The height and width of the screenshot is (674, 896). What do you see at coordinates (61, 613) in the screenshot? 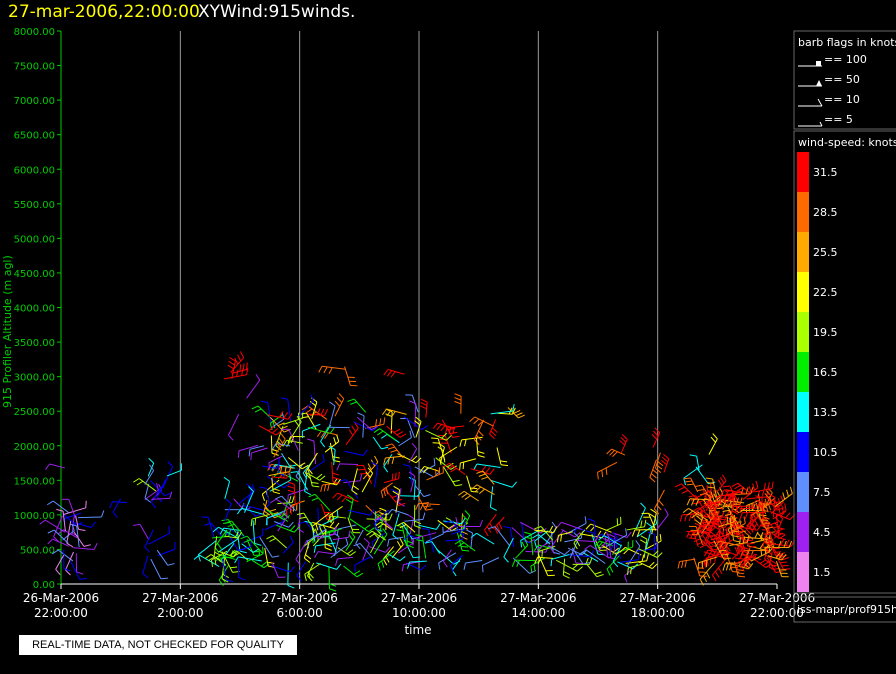
I see `x-tick-label-time-0: 22:00:00` at bounding box center [61, 613].